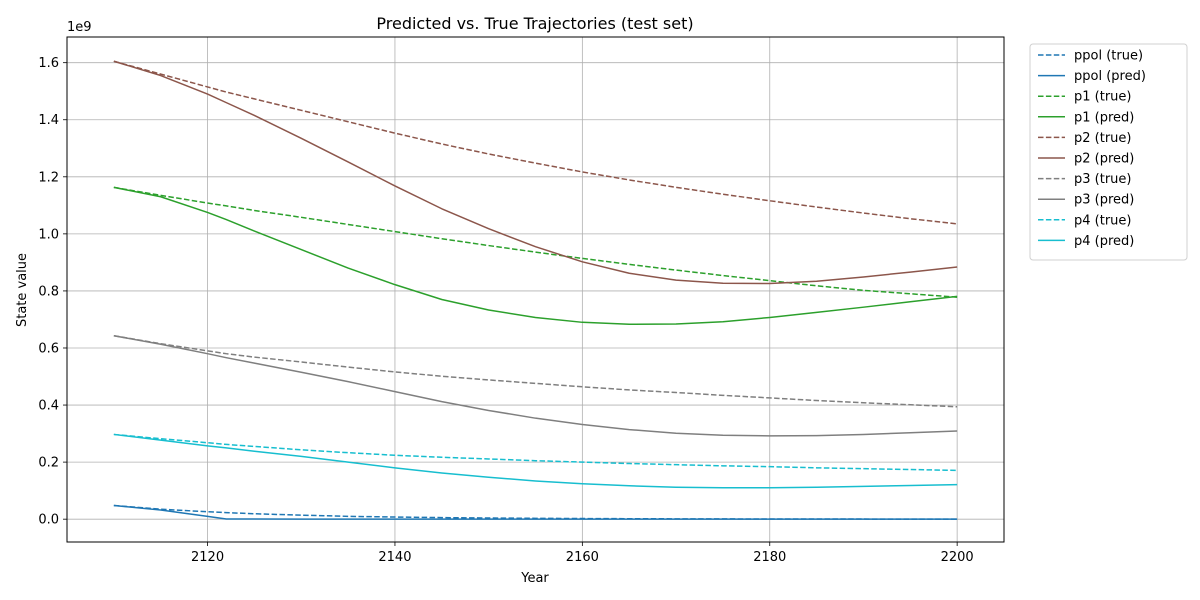 The image size is (1200, 600). Describe the element at coordinates (207, 557) in the screenshot. I see `x-tick-label: 2120` at that location.